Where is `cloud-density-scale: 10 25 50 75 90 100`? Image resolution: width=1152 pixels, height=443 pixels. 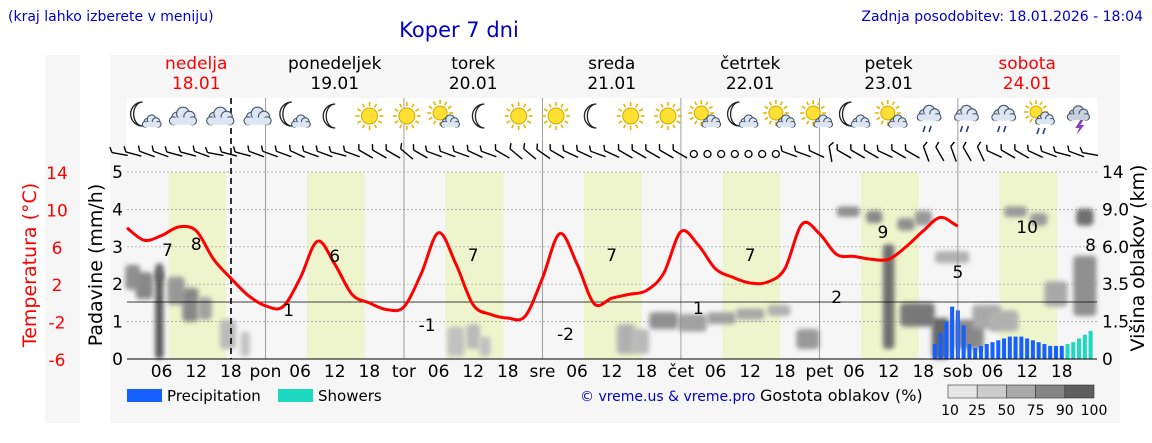
cloud-density-scale: 10 25 50 75 90 100 is located at coordinates (1024, 401).